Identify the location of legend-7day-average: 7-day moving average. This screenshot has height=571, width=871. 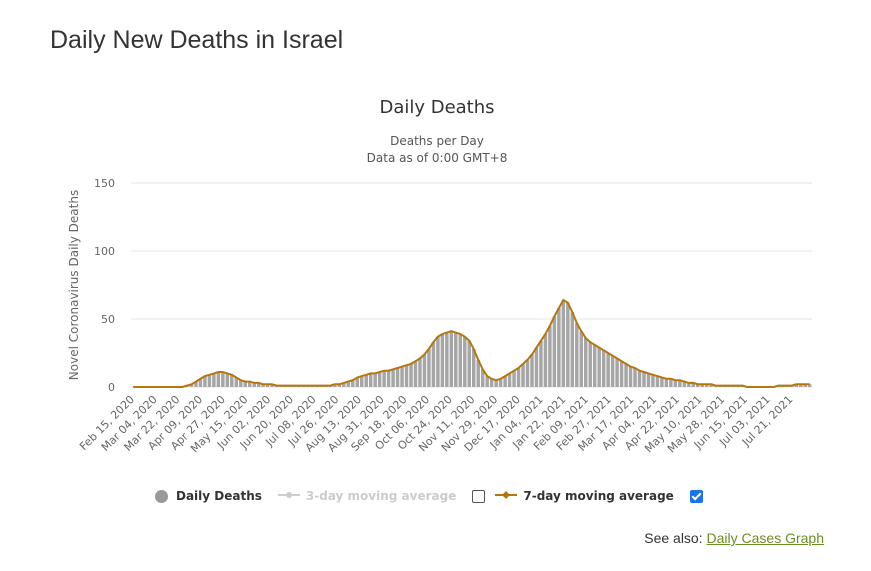
(584, 496).